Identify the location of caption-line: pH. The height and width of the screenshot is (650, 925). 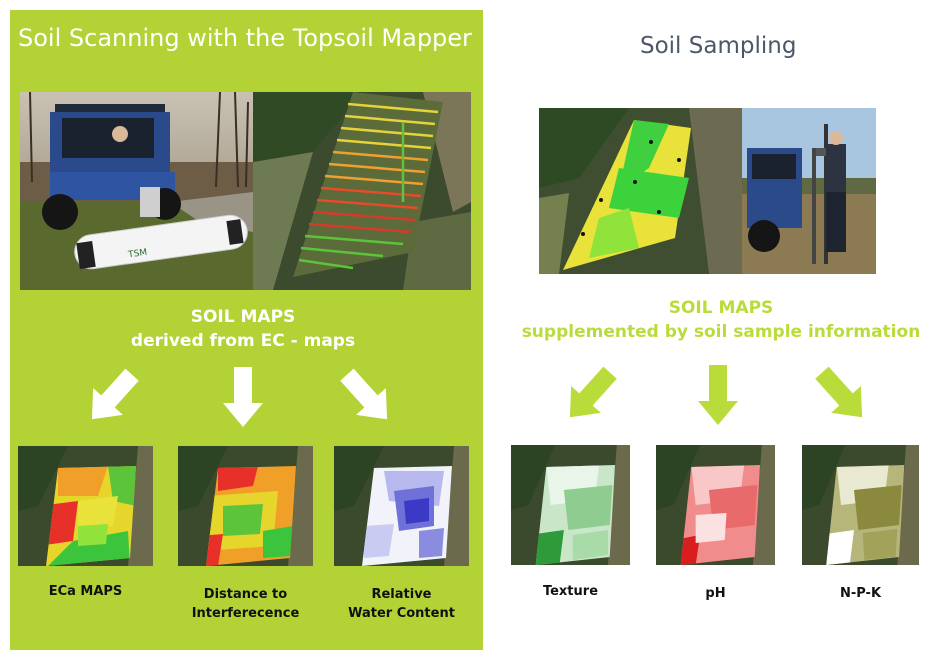
(715, 593).